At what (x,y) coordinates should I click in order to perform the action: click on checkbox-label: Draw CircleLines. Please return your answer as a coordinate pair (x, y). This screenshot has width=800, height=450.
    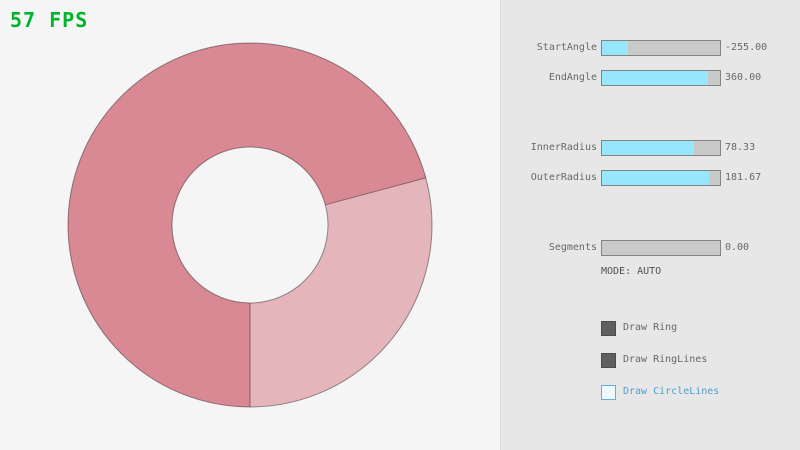
    Looking at the image, I should click on (671, 391).